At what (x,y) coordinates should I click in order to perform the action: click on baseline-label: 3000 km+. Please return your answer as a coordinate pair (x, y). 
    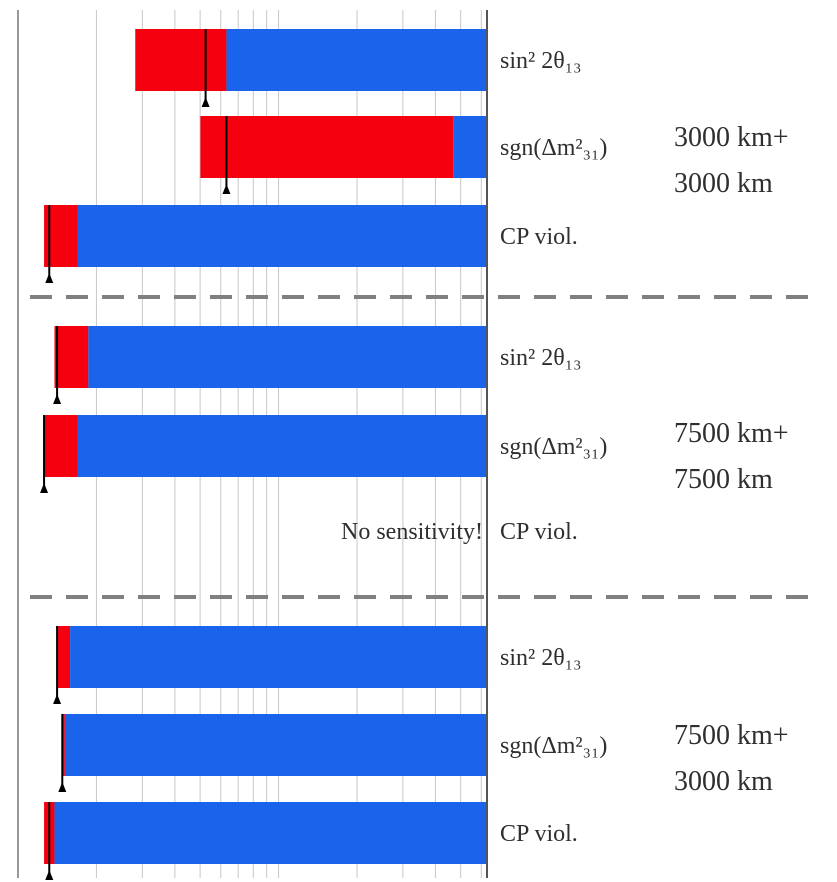
    Looking at the image, I should click on (731, 137).